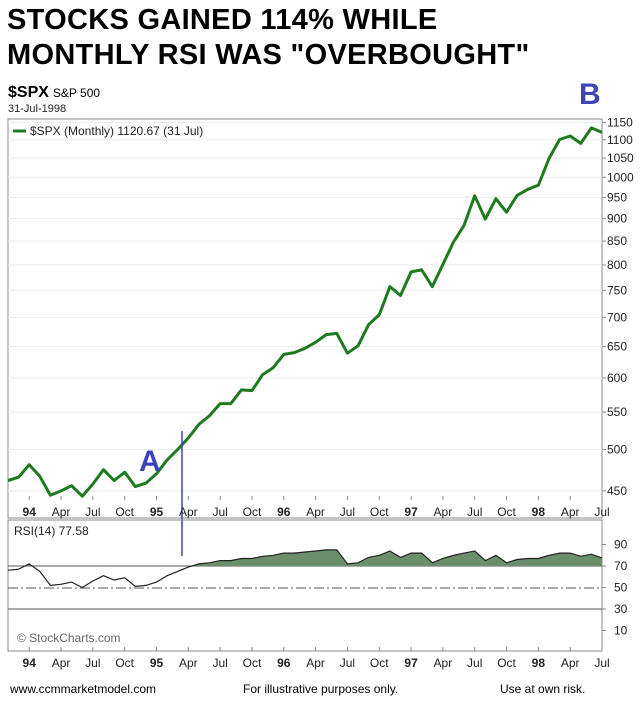  Describe the element at coordinates (617, 450) in the screenshot. I see `price-tick-label: 500` at that location.